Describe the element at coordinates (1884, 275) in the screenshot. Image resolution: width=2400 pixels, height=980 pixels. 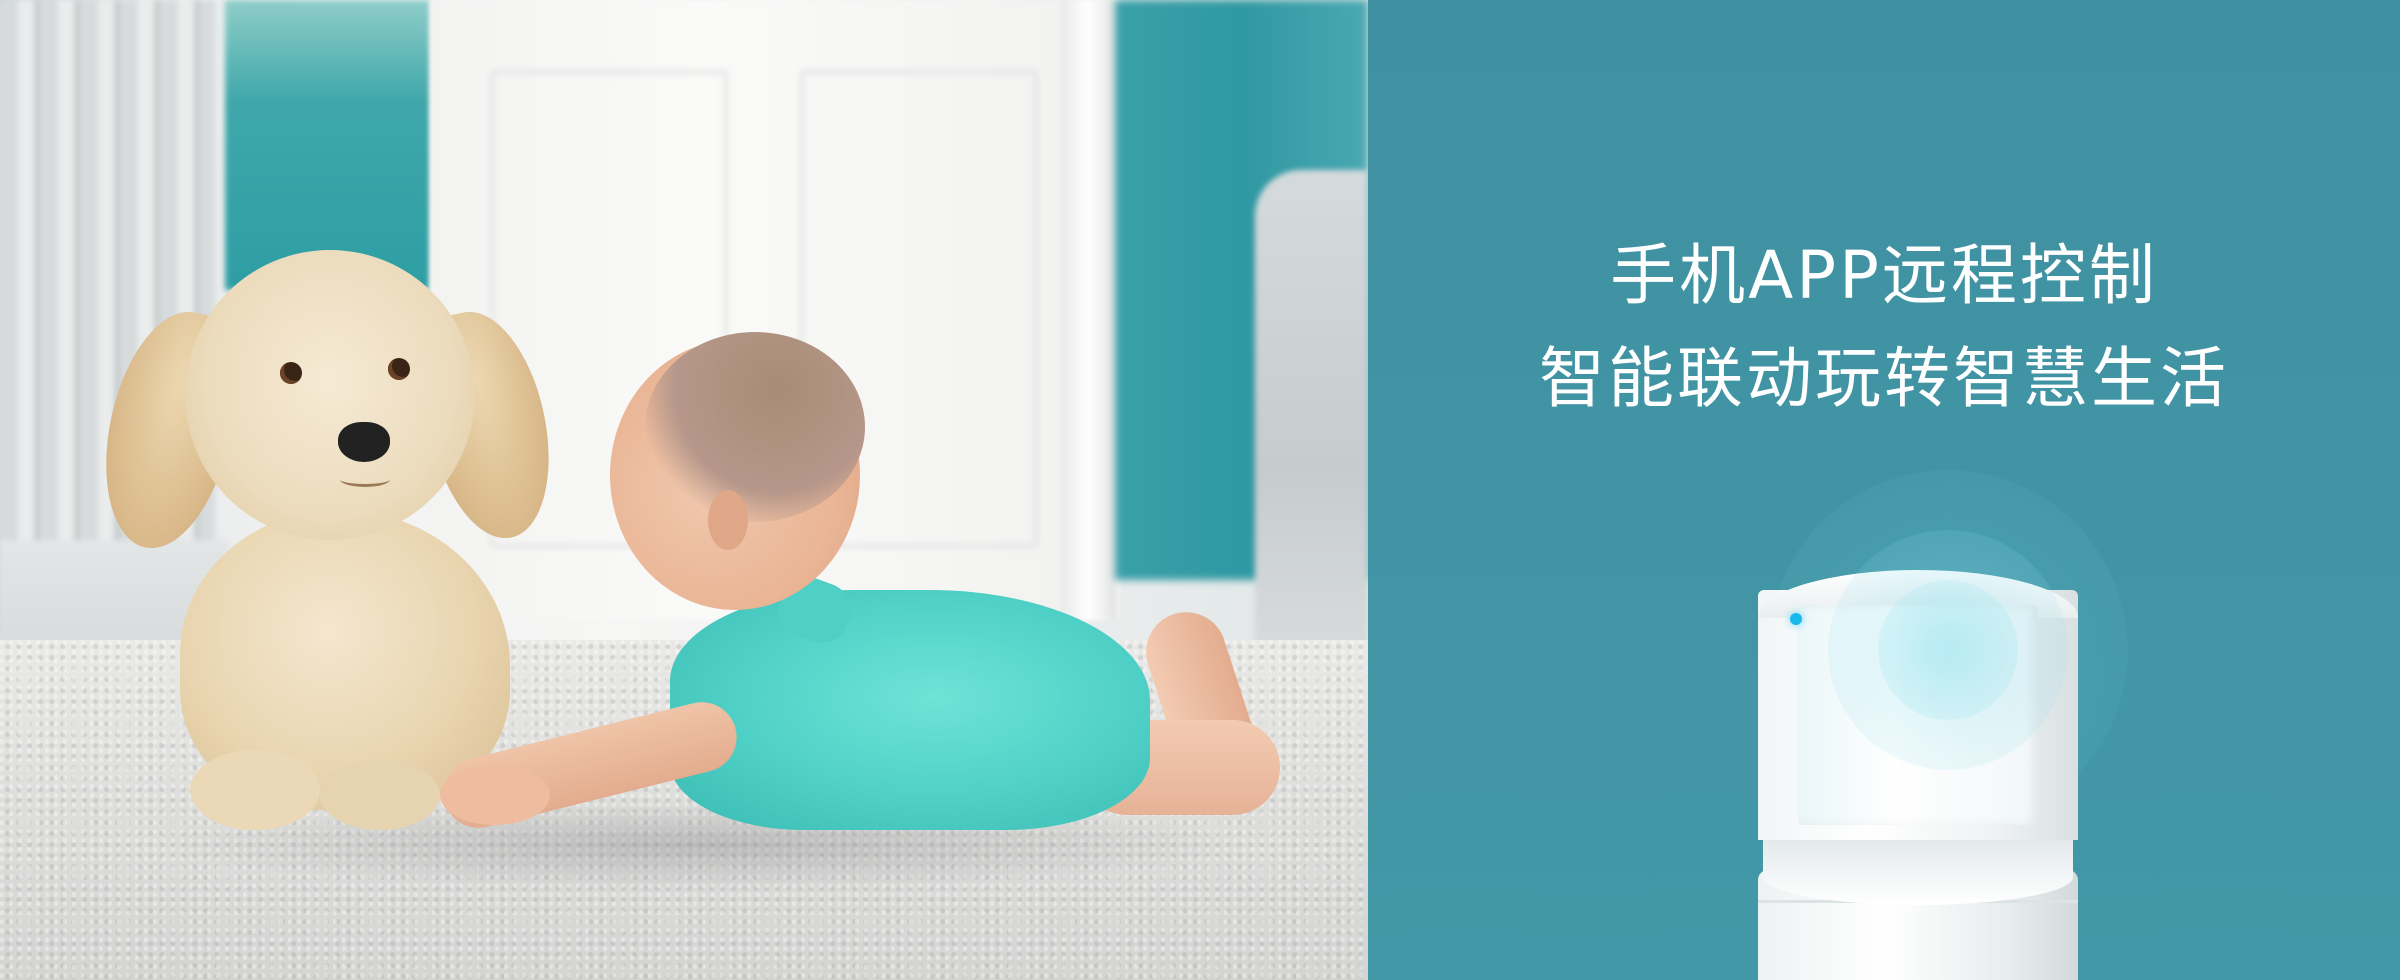
I see `headline-line-1: 手机APP远程控制` at that location.